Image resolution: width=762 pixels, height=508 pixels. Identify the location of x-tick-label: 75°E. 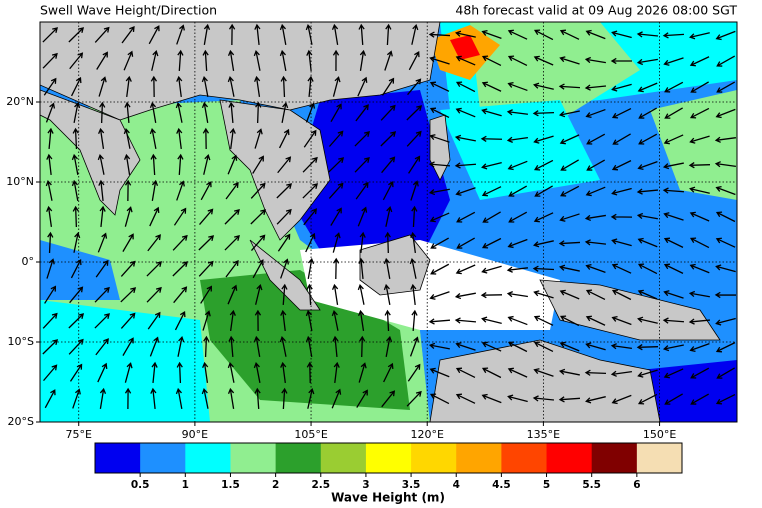
(78, 434).